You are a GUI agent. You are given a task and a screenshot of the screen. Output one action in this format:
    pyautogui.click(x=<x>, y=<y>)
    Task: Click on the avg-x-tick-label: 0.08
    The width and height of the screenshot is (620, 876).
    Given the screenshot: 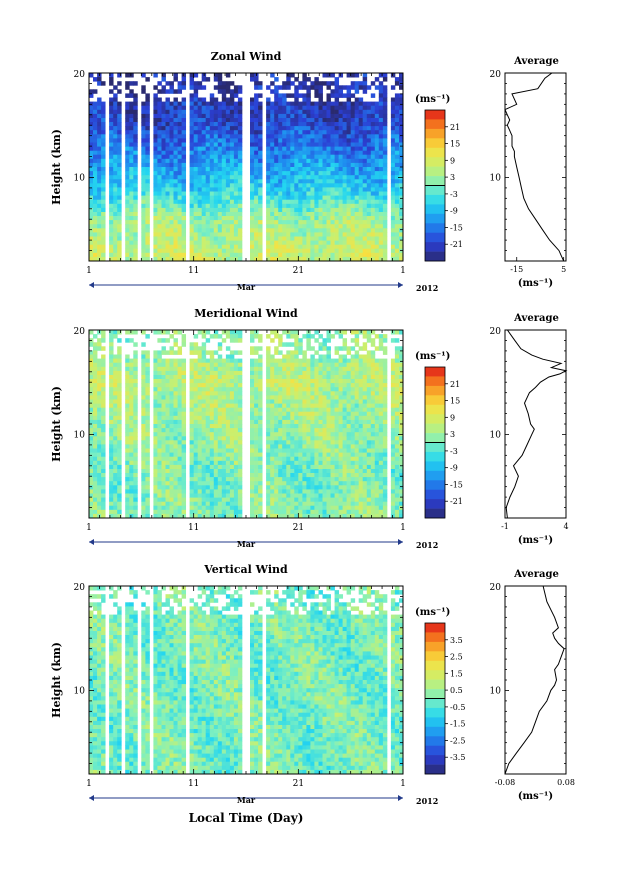 What is the action you would take?
    pyautogui.click(x=566, y=782)
    